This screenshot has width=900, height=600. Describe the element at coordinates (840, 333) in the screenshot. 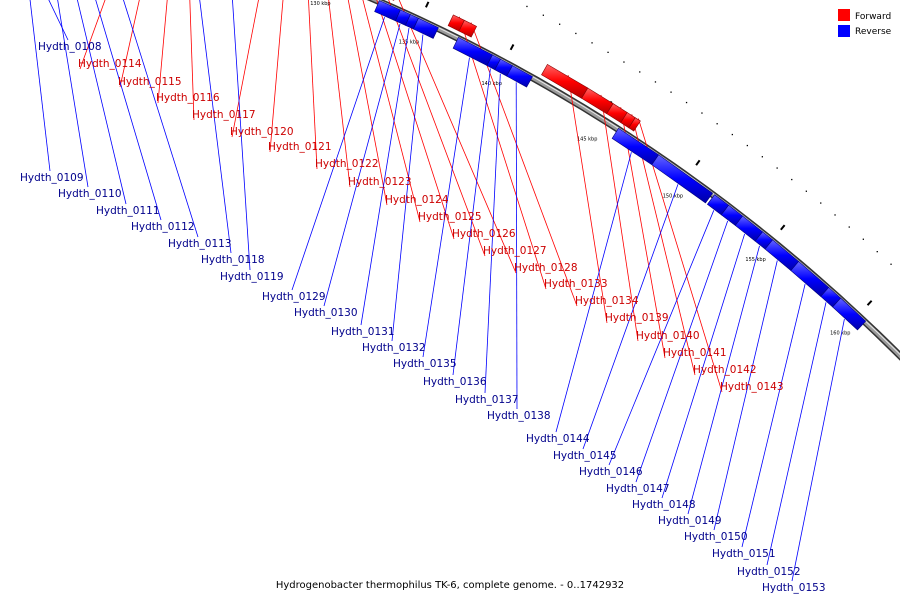

I see `scale-tick-label: 160 kbp` at that location.